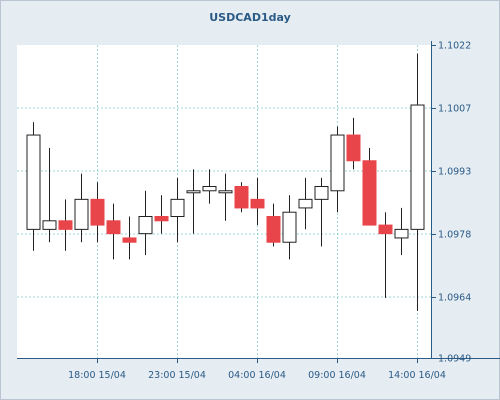 The image size is (500, 400). Describe the element at coordinates (454, 298) in the screenshot. I see `y-tick-label: 1.0964` at that location.